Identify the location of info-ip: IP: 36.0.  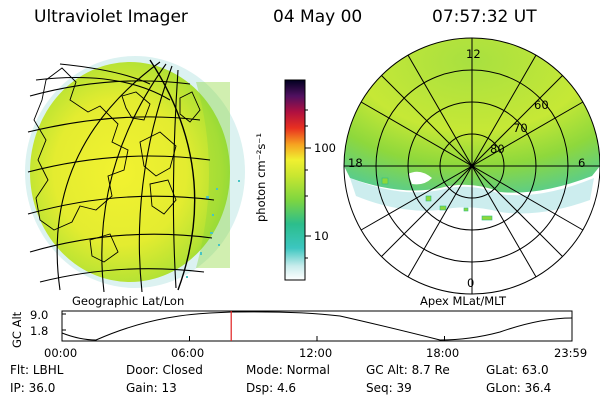
(33, 388).